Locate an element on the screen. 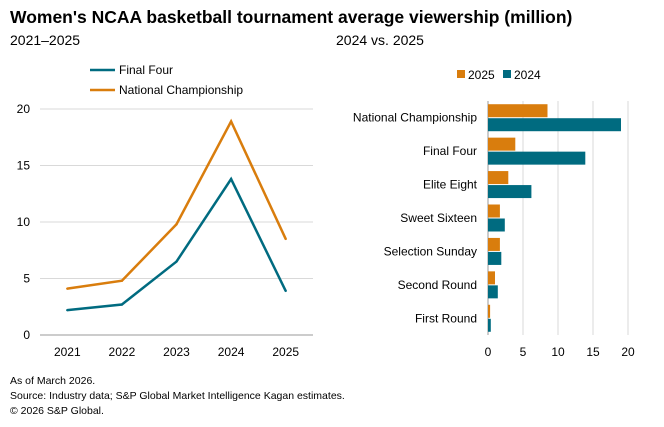  y-tick-label: 0 is located at coordinates (26, 335).